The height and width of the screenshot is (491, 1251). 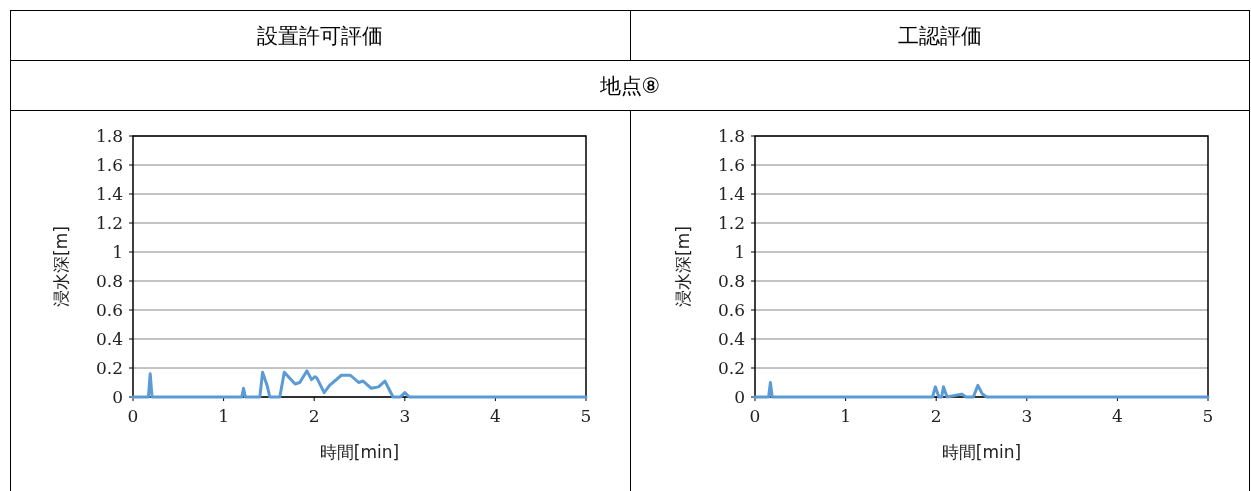 I want to click on chart-title: 工認評価, so click(x=940, y=36).